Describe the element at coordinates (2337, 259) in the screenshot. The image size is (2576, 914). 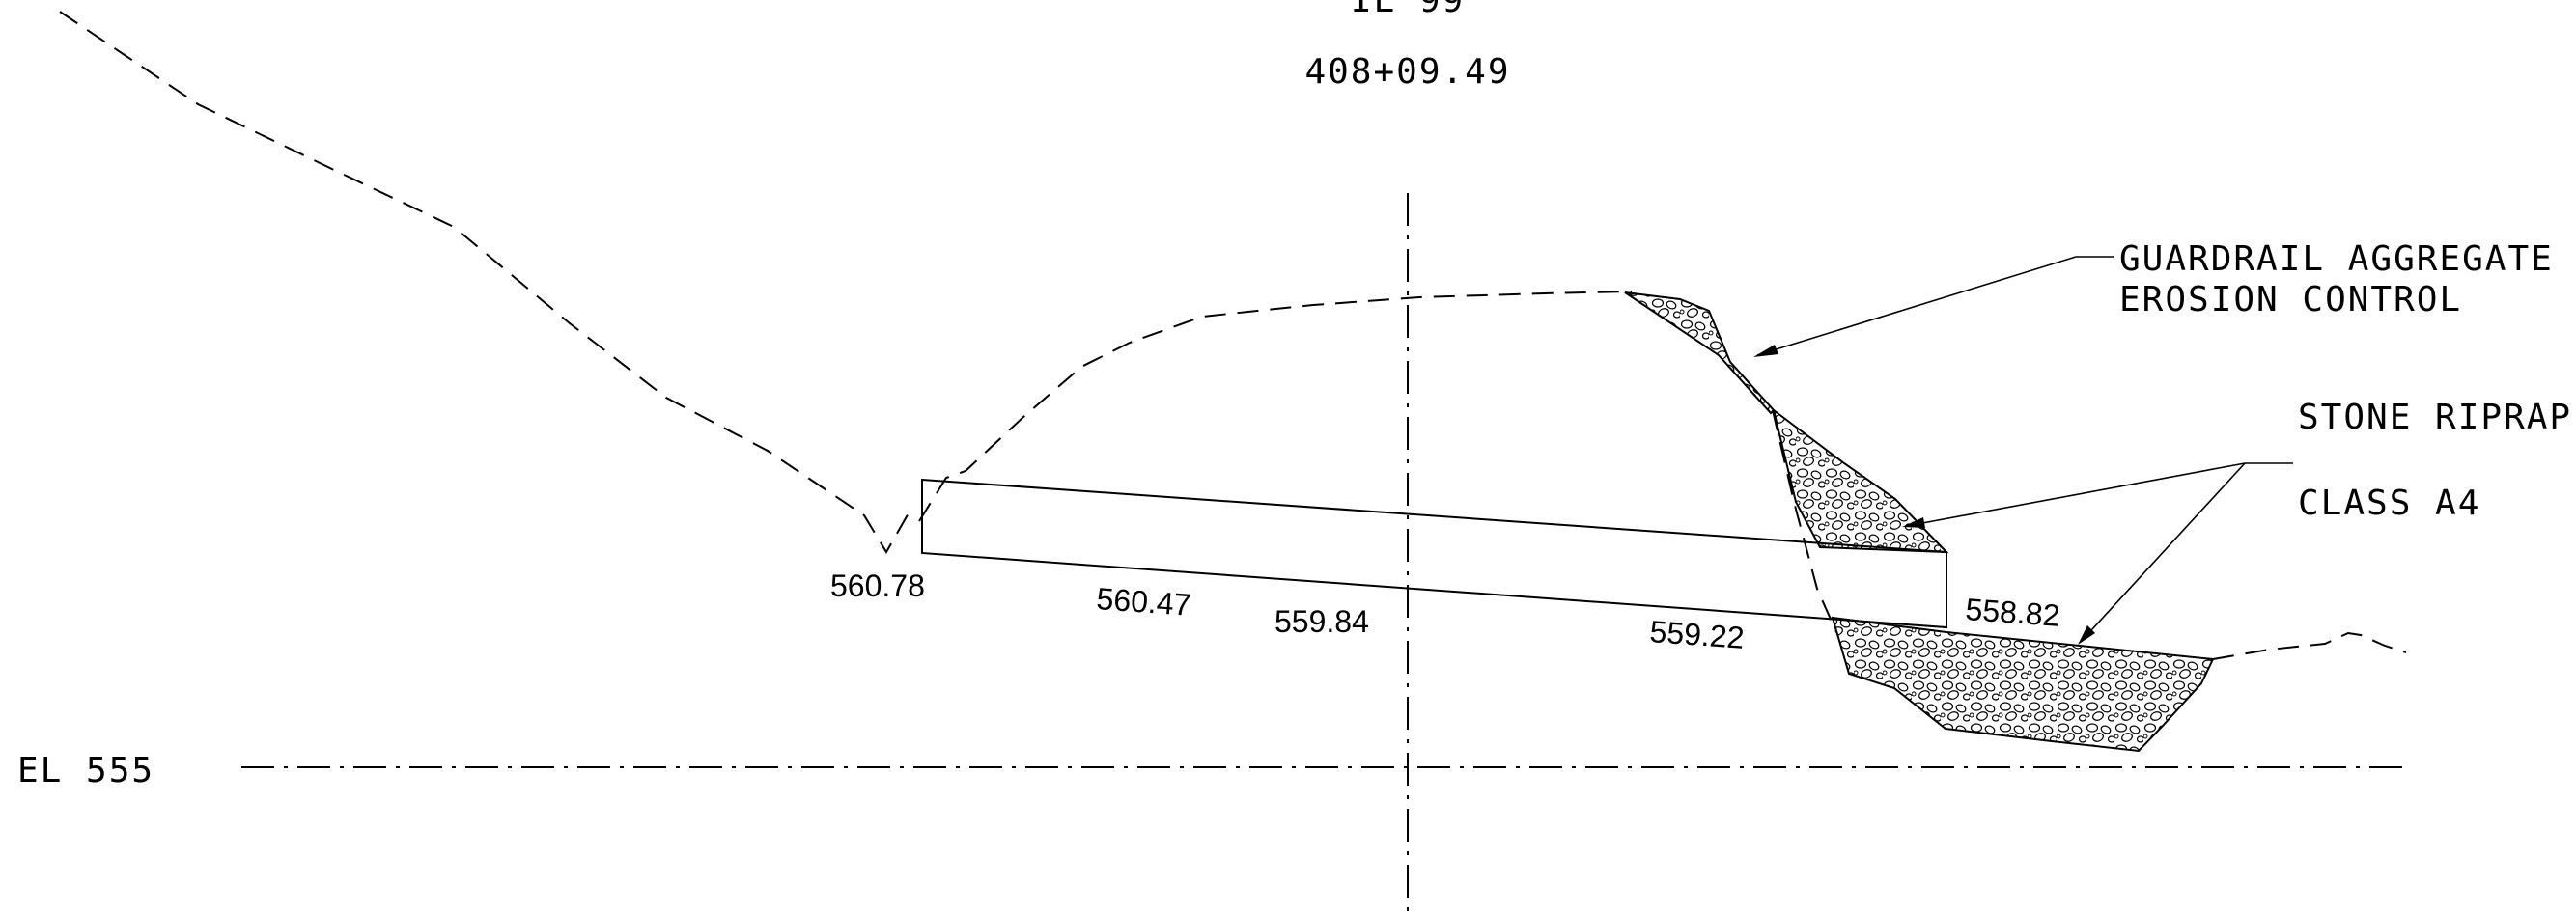
I see `guardrail-callout-line1: GUARDRAIL AGGREGATE` at that location.